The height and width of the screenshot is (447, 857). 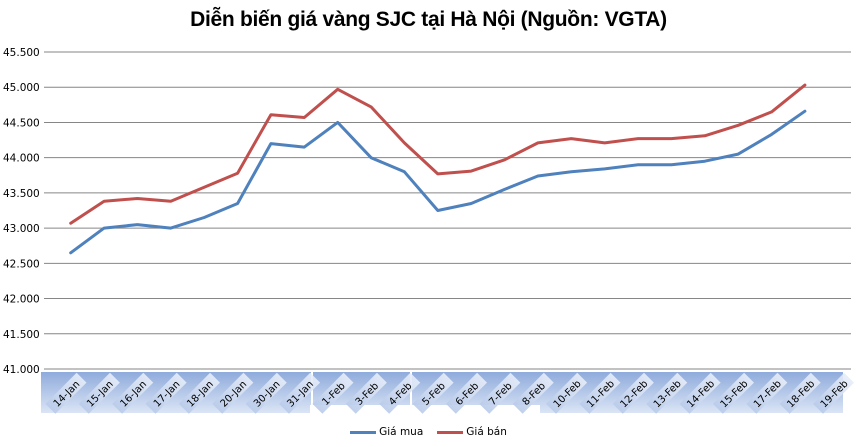 What do you see at coordinates (21, 123) in the screenshot?
I see `y-tick-label: 44.500` at bounding box center [21, 123].